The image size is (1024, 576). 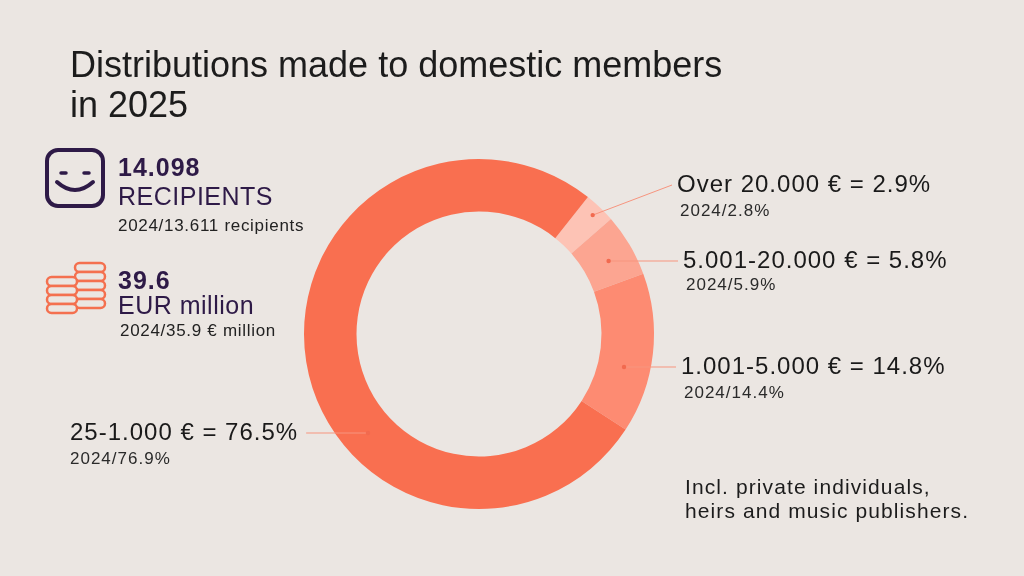 I want to click on slice-label: 1.001-5.000 € = 14.8%, so click(x=813, y=365).